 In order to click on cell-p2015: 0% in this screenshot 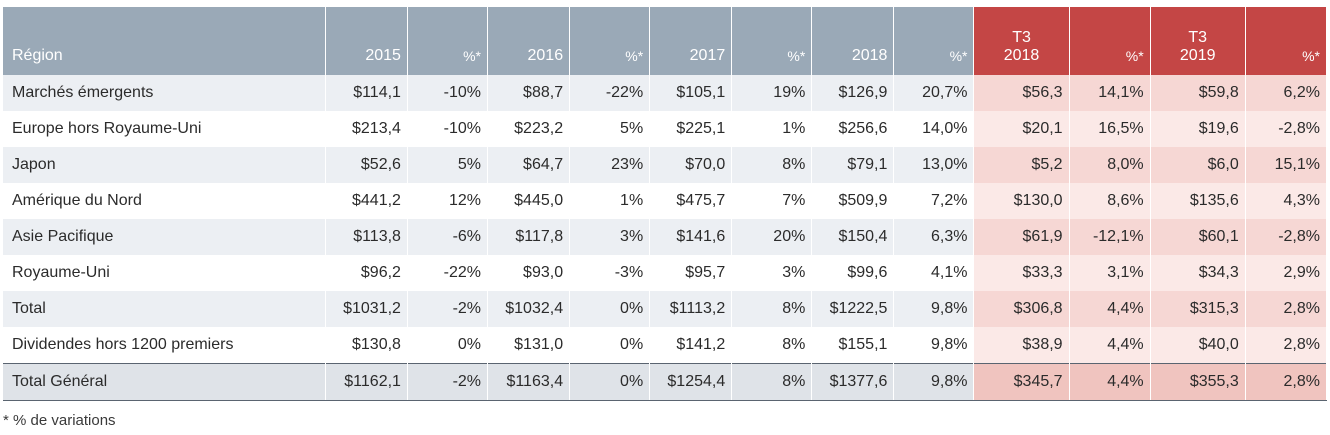, I will do `click(448, 345)`.